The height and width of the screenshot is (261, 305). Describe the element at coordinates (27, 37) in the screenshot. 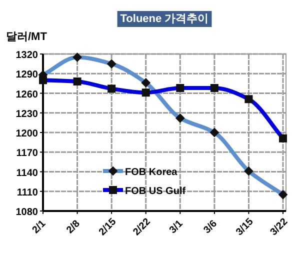

I see `y-axis-title: 달러/MT` at that location.